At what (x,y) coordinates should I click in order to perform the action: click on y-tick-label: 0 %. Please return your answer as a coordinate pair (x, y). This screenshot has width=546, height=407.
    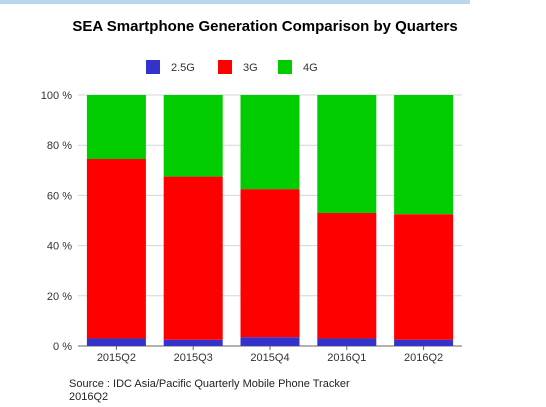
    Looking at the image, I should click on (62, 347).